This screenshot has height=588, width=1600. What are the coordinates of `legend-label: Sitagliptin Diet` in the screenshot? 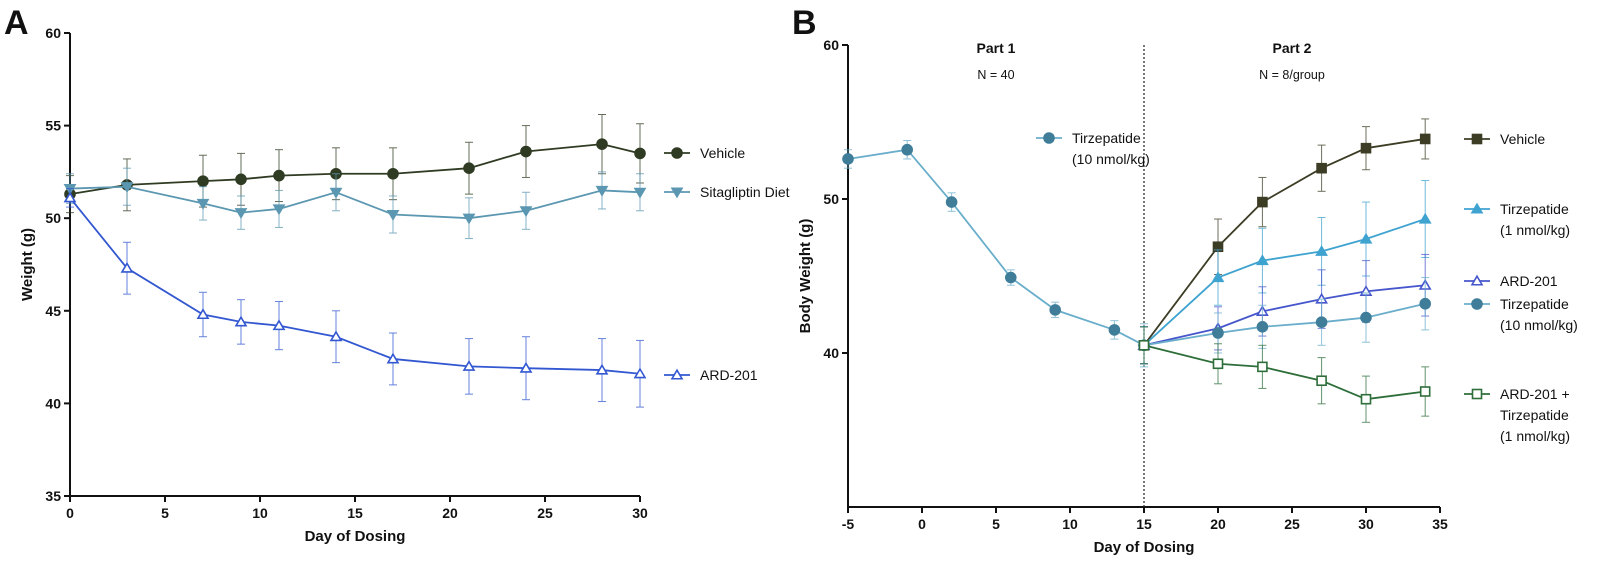 It's located at (745, 192).